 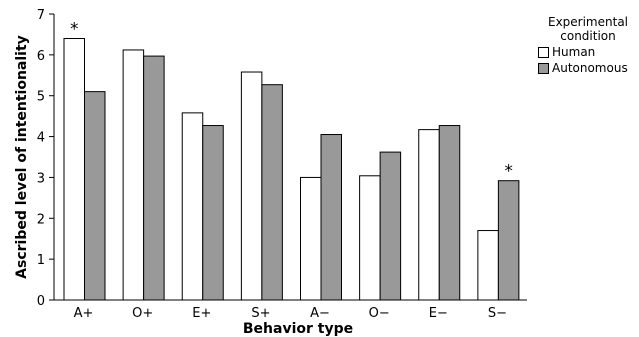 I want to click on y-axis-label: Ascribed level of intentionality, so click(x=22, y=157).